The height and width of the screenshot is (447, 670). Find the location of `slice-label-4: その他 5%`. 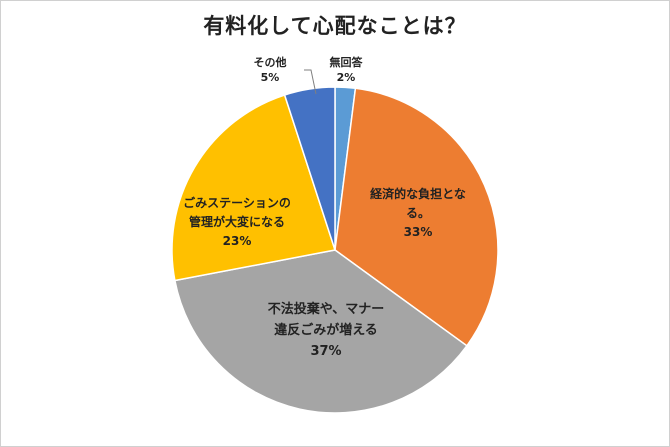

slice-label-4: その他 5% is located at coordinates (270, 69).